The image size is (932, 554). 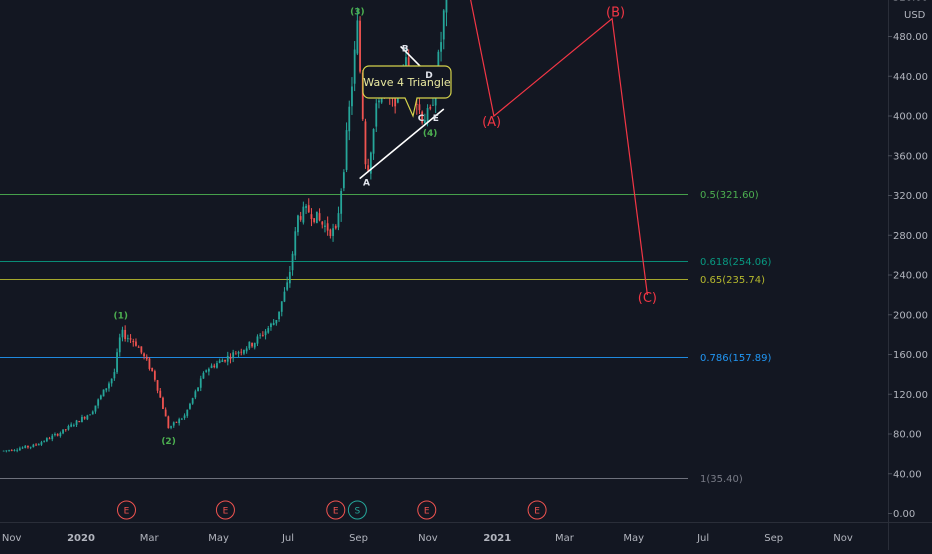 I want to click on fib-level-label: 0.786(157.89), so click(x=736, y=358).